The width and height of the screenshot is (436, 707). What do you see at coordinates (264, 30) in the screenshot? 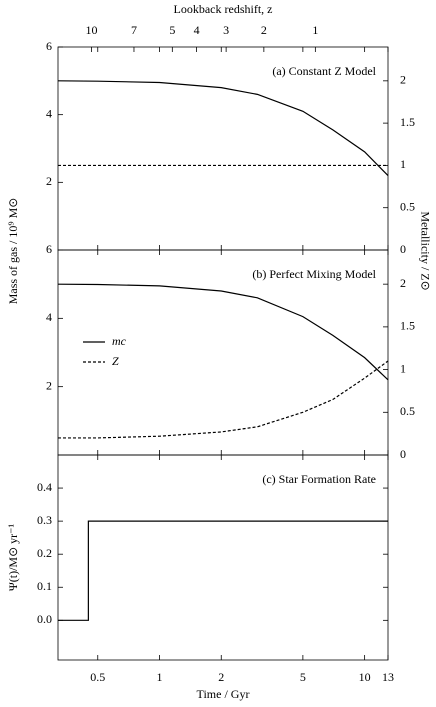
I see `x2-tick-label: 2` at bounding box center [264, 30].